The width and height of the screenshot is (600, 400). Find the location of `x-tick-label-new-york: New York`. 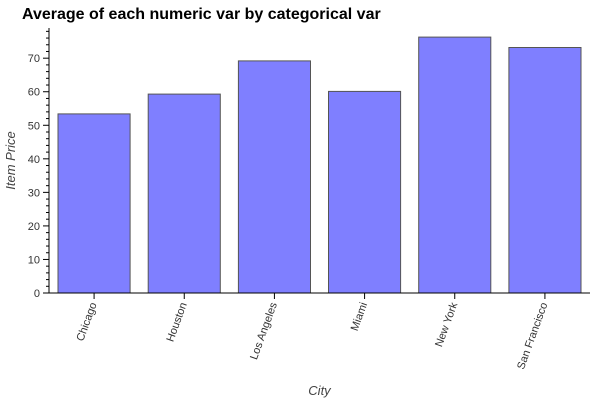

x-tick-label-new-york: New York is located at coordinates (446, 324).